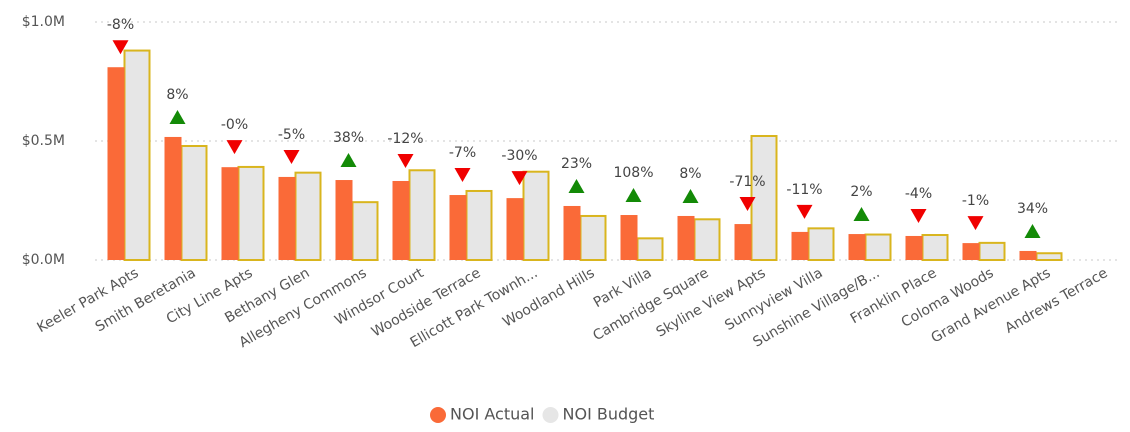 The height and width of the screenshot is (432, 1130). I want to click on variance-label: 34%, so click(1032, 209).